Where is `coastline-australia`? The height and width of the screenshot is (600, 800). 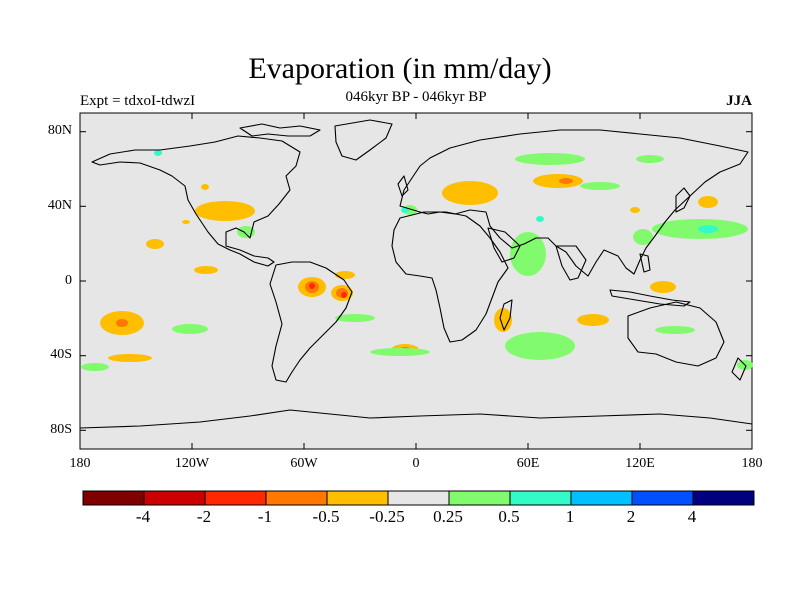 coastline-australia is located at coordinates (676, 334).